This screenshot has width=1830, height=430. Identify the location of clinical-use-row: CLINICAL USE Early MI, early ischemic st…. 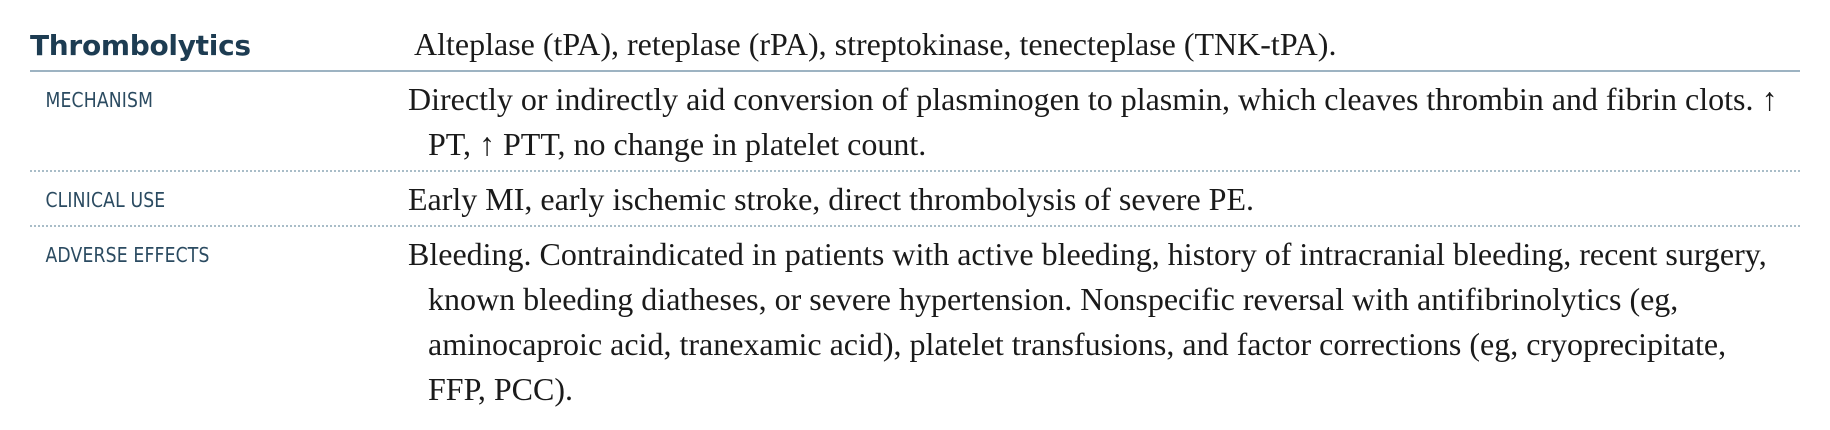
(915, 199).